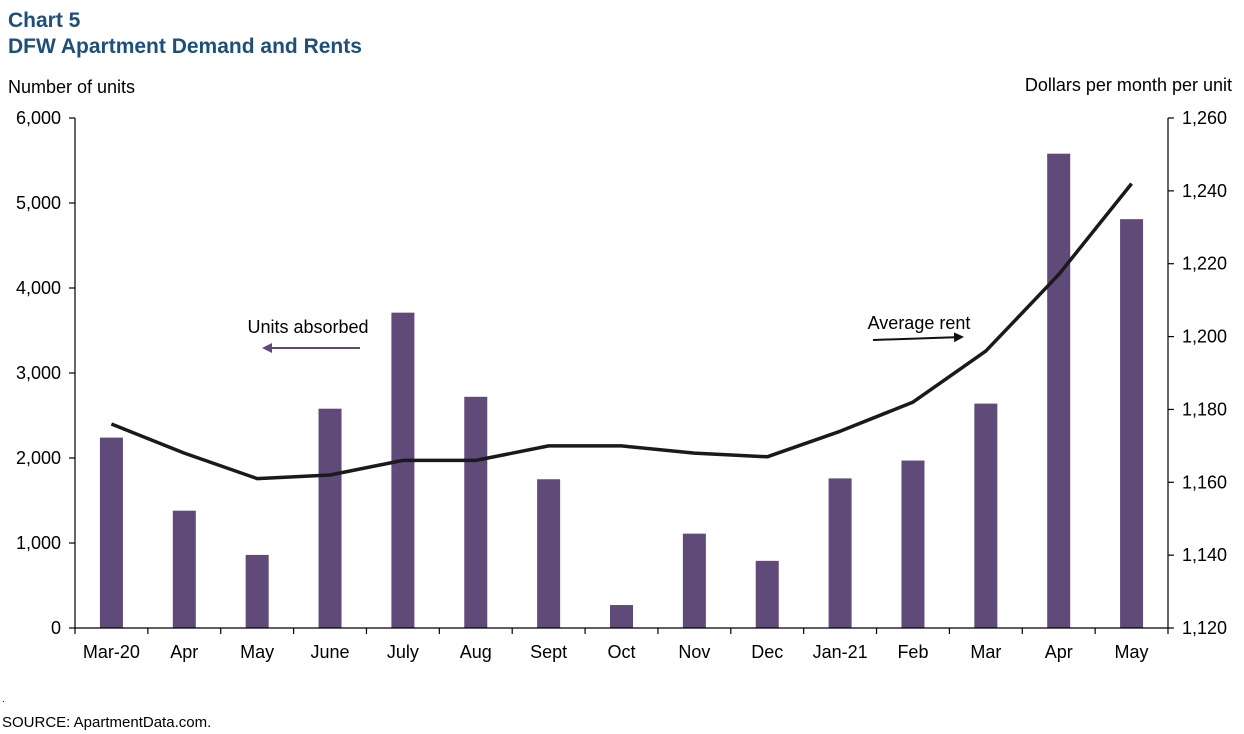 The height and width of the screenshot is (734, 1244). I want to click on left-tick-label-4: 4,000, so click(38, 288).